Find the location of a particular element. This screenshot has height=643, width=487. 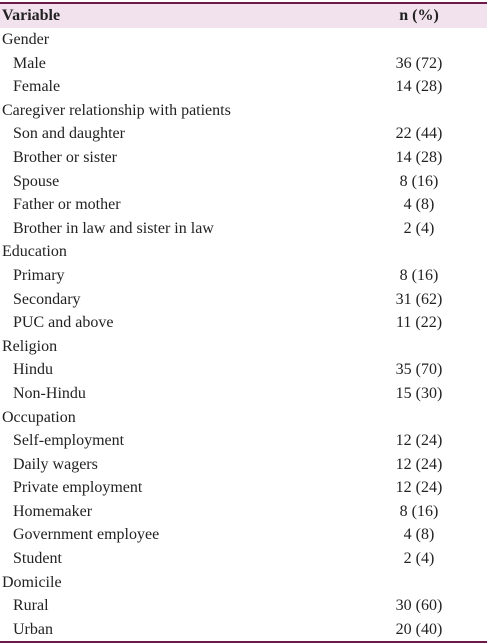

data-row: Hindu 35 (70) is located at coordinates (243, 370).